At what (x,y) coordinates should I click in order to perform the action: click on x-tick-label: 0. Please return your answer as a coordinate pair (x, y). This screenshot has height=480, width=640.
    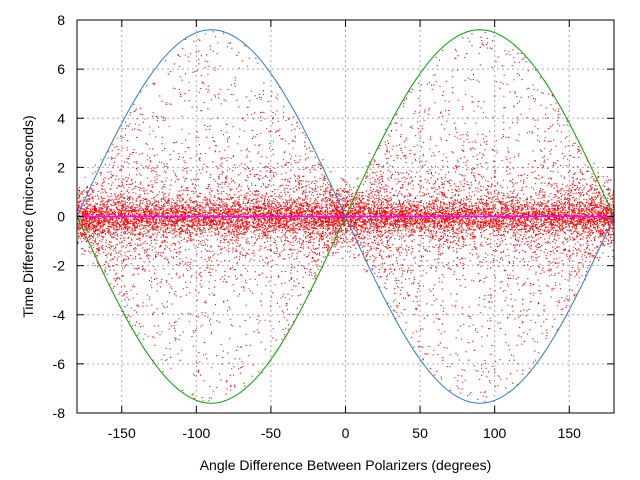
    Looking at the image, I should click on (346, 433).